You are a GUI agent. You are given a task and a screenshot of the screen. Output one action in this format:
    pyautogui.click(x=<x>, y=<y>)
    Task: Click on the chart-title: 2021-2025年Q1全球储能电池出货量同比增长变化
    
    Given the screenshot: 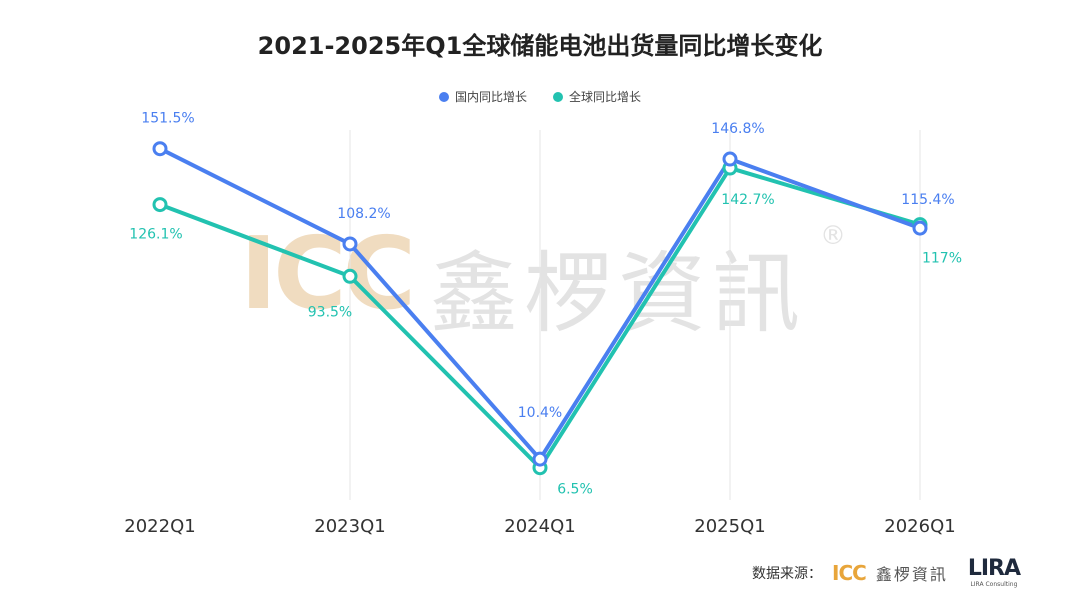 What is the action you would take?
    pyautogui.click(x=540, y=46)
    